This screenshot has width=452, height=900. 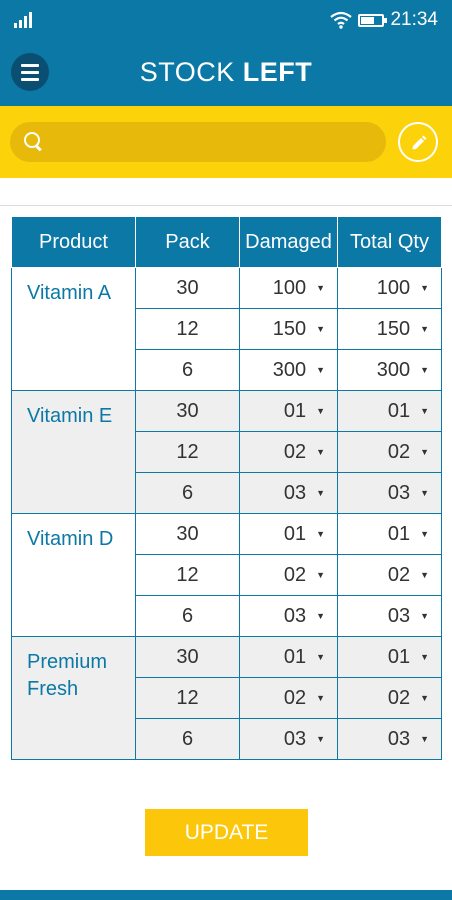 I want to click on table-row: 6 03 ▼ 03 ▼, so click(x=227, y=739).